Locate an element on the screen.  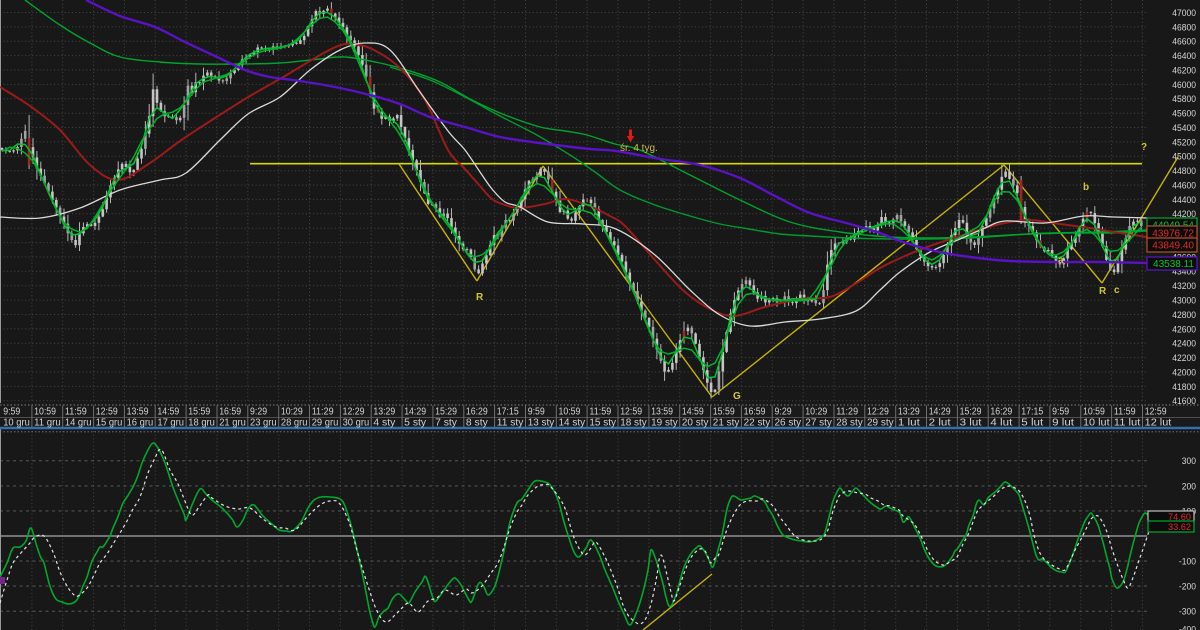
svg-text: 16 gru is located at coordinates (140, 423).